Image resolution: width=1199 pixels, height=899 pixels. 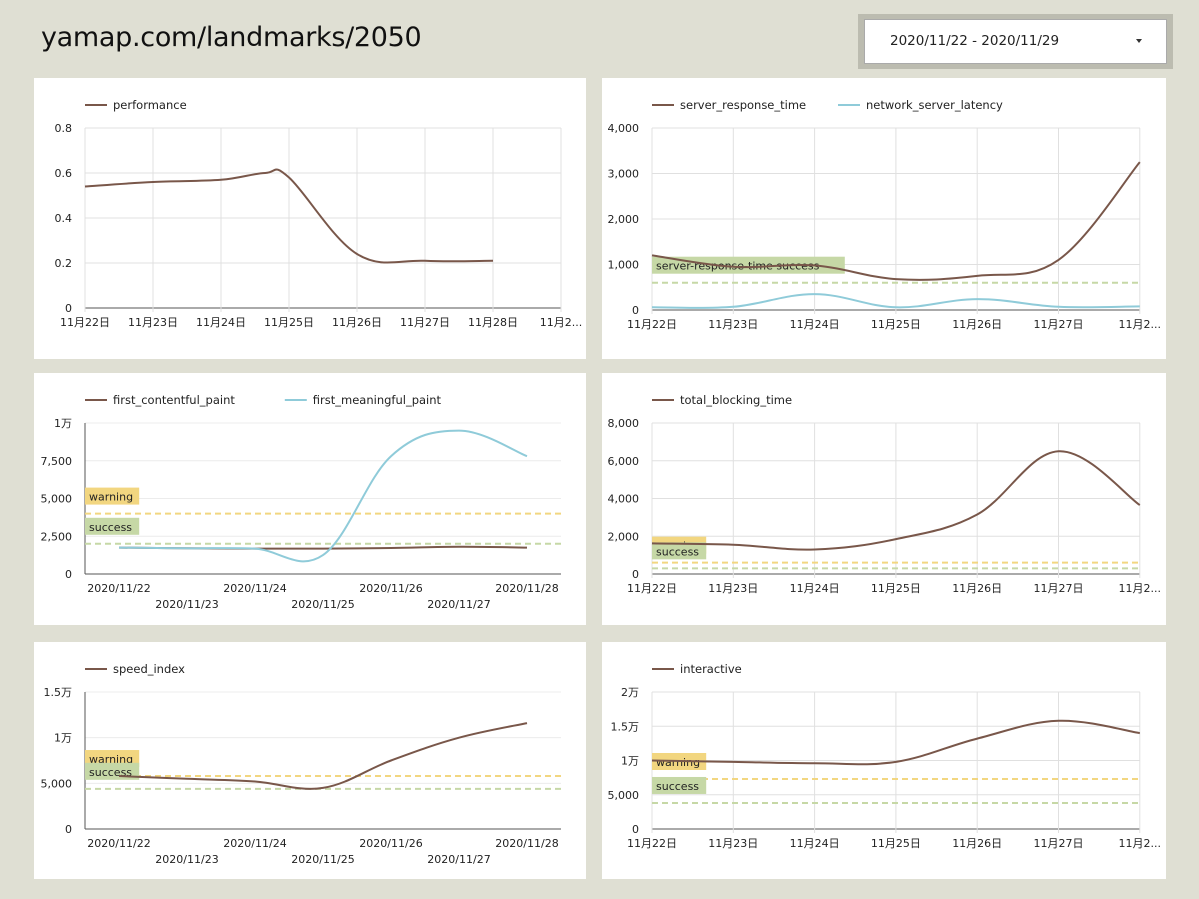 I want to click on x-tick-label: 2020/11/24, so click(x=254, y=588).